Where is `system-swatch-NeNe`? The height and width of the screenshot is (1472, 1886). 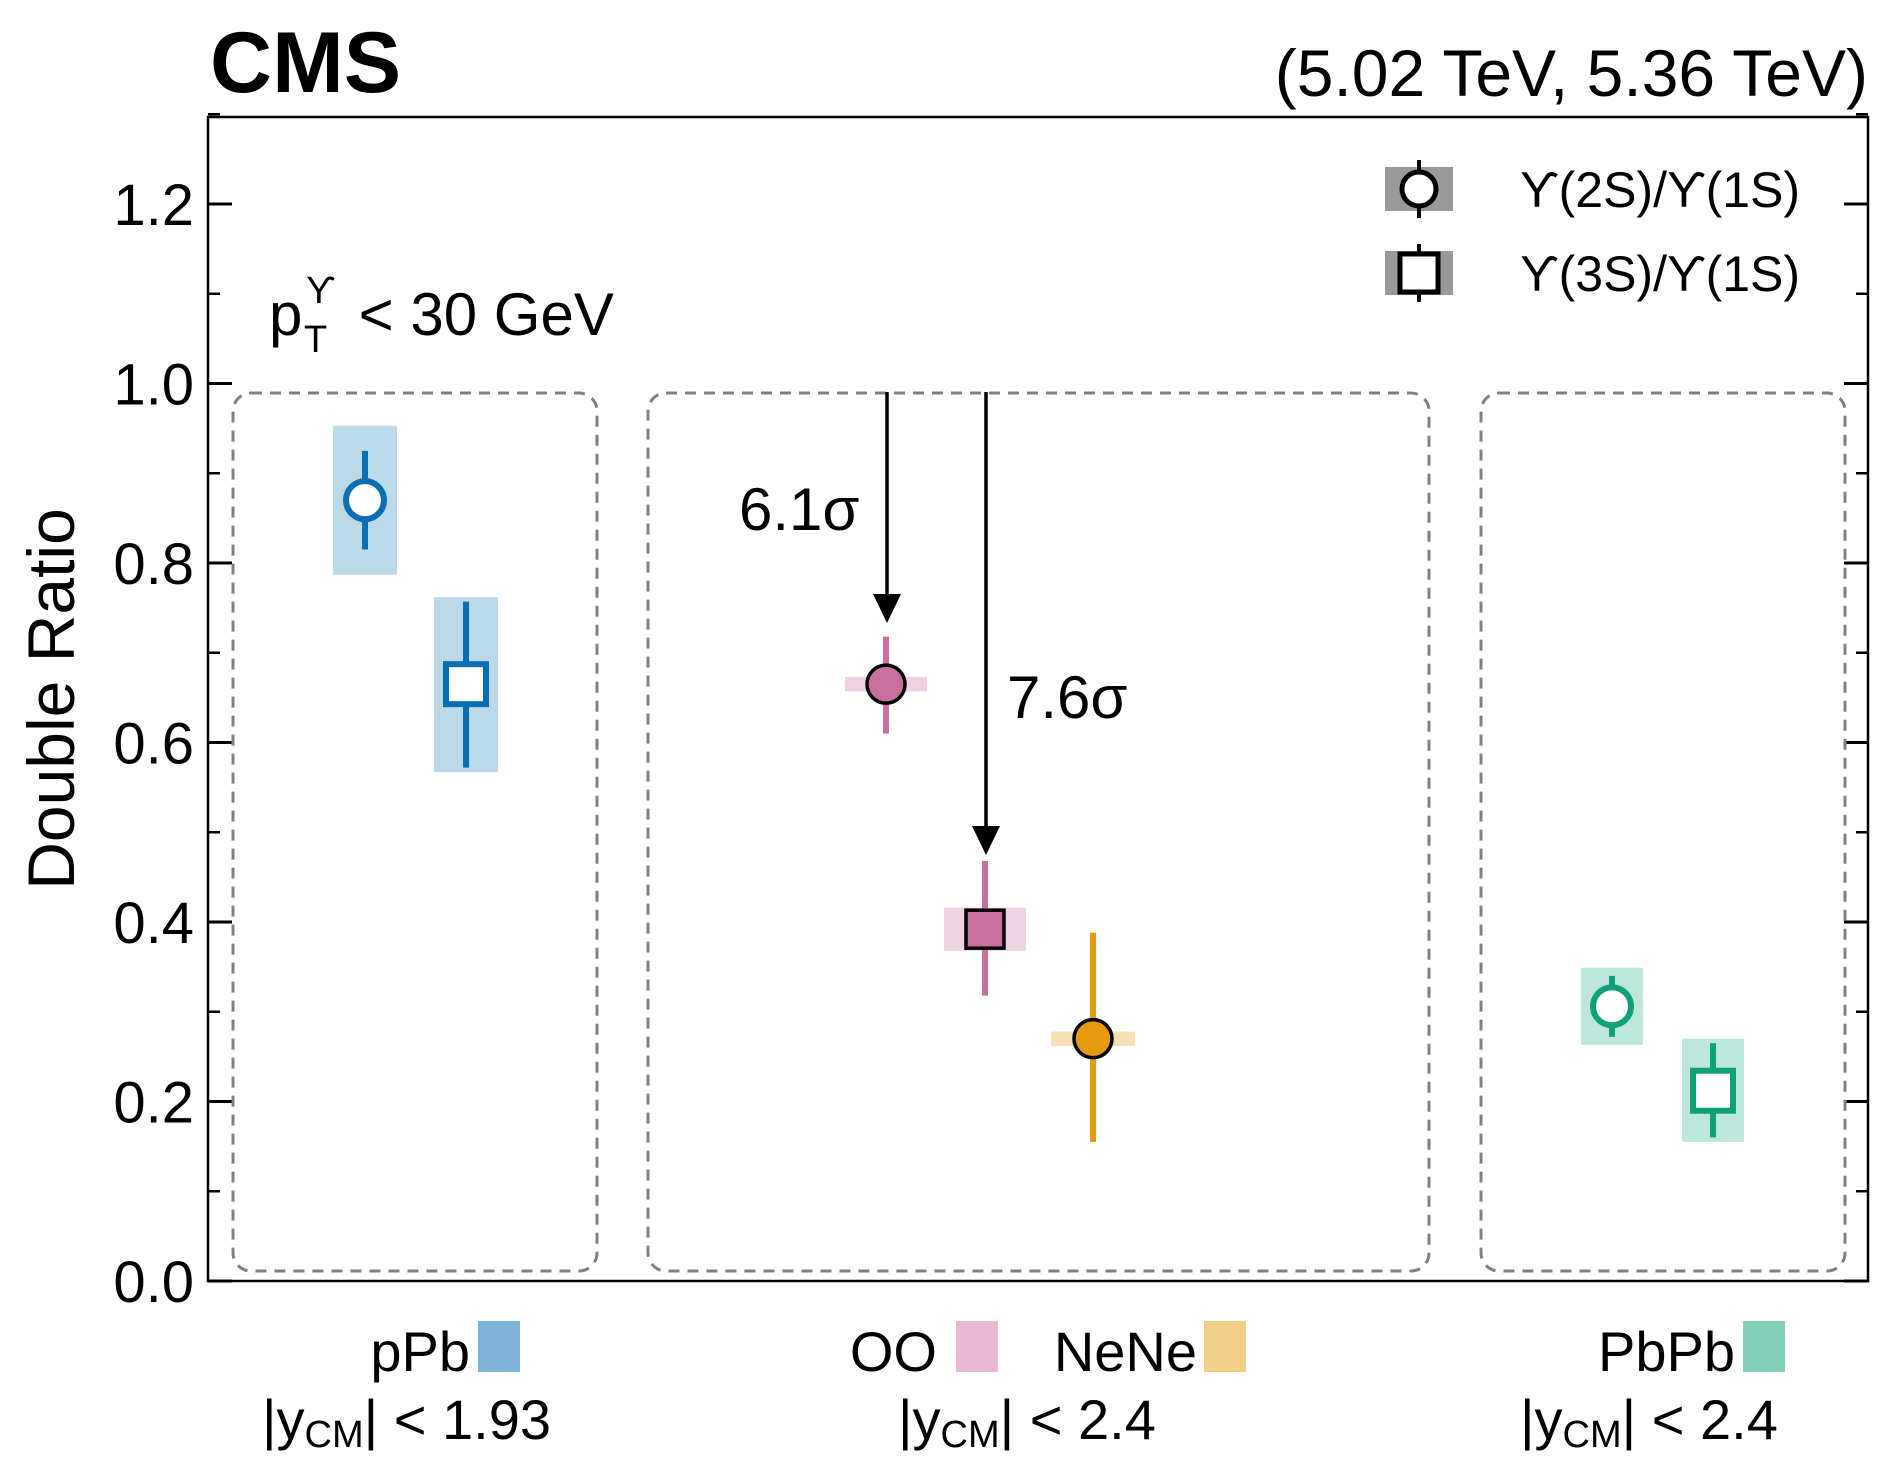
system-swatch-NeNe is located at coordinates (1225, 1346).